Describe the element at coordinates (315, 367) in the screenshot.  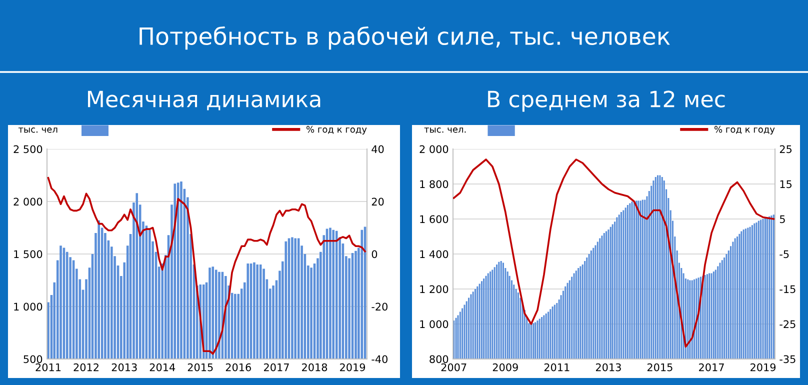
I see `x-tick-label: 2018` at that location.